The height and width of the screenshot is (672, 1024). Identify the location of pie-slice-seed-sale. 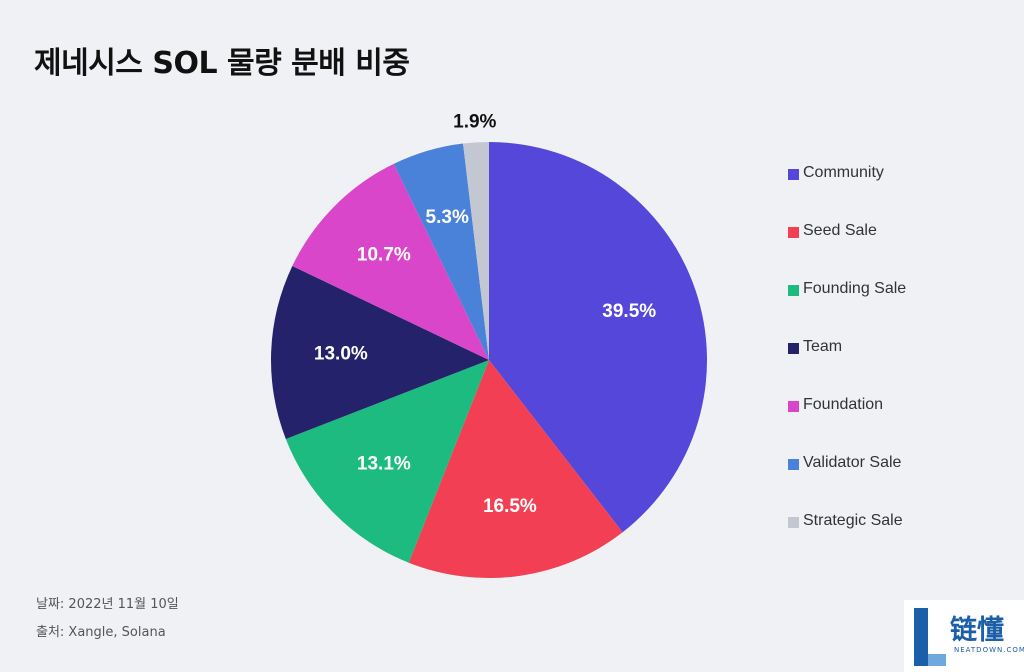
(515, 469).